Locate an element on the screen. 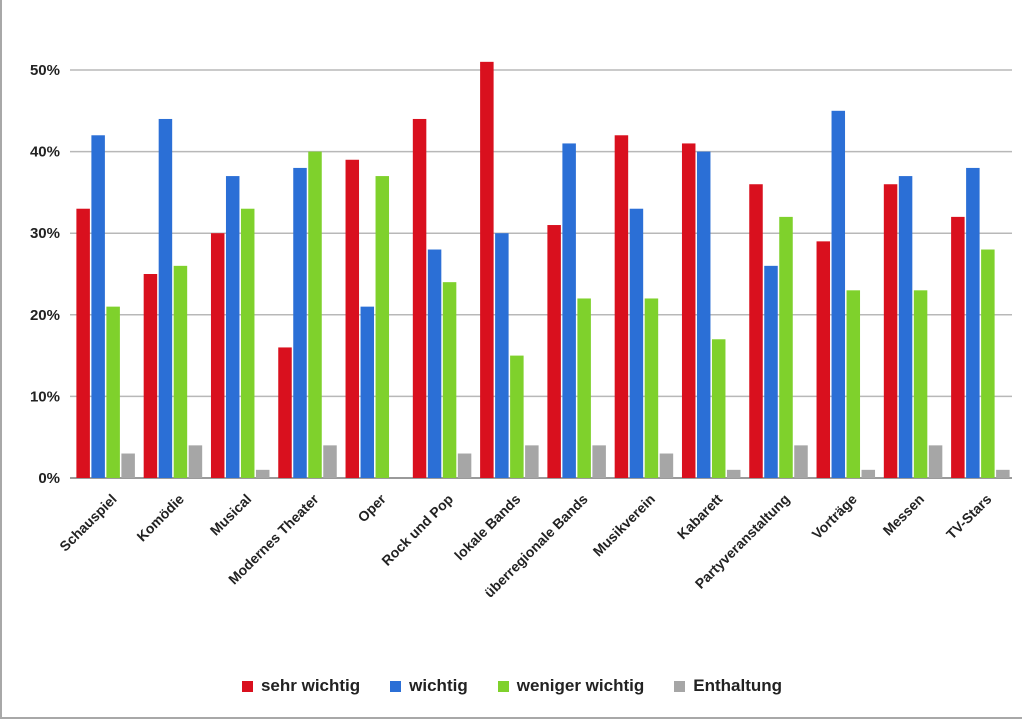 This screenshot has height=721, width=1024. x-tick-label: Messen is located at coordinates (904, 515).